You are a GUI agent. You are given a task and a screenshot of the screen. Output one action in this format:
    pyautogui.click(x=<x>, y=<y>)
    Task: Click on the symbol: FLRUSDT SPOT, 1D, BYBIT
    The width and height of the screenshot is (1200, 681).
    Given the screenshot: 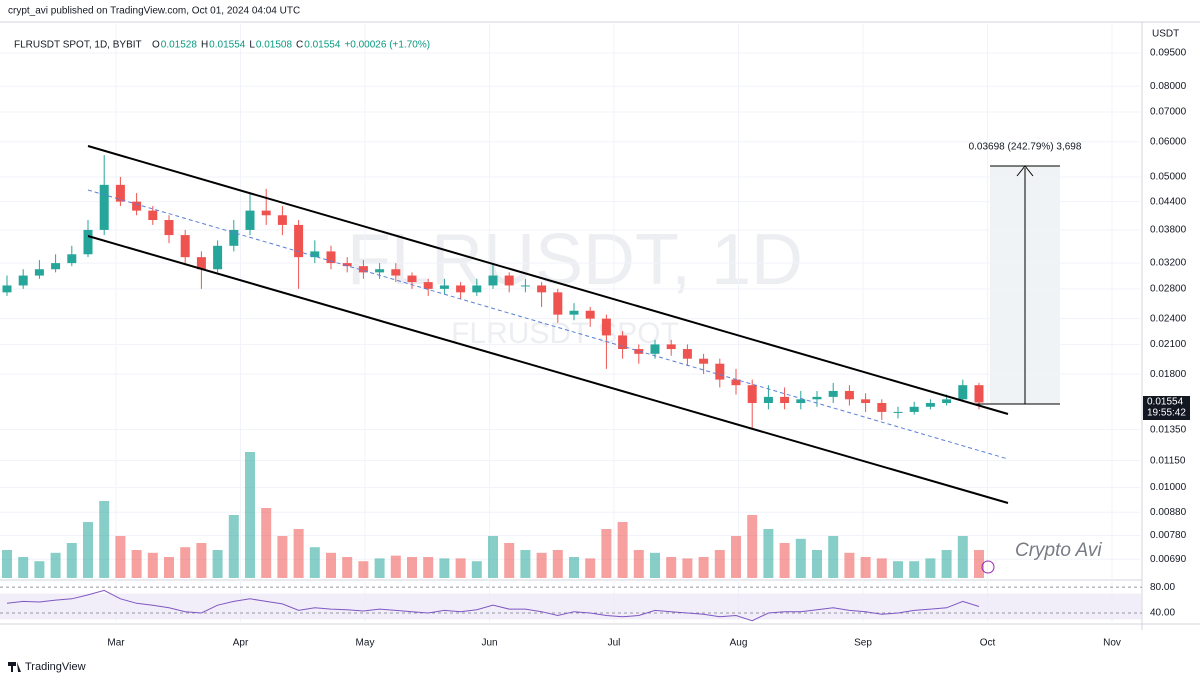 What is the action you would take?
    pyautogui.click(x=78, y=45)
    